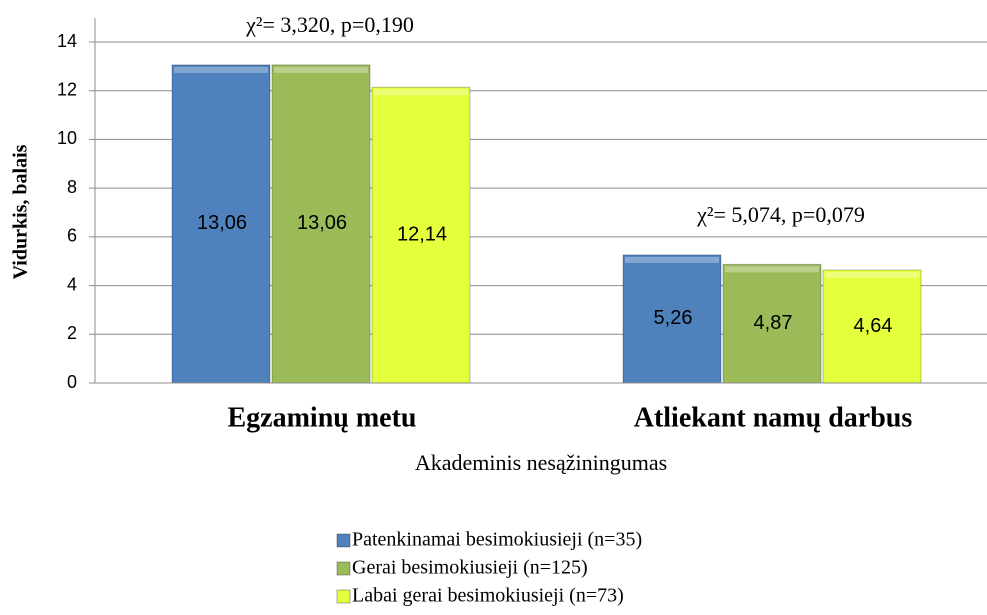 This screenshot has height=615, width=987. What do you see at coordinates (773, 417) in the screenshot?
I see `x-tick-label: Atliekant namų darbus` at bounding box center [773, 417].